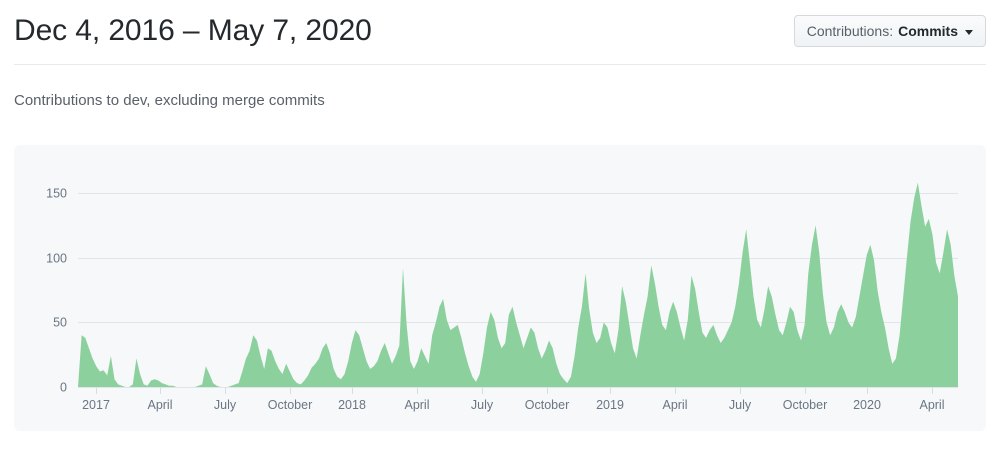 This screenshot has height=449, width=1000. I want to click on contributions-type-dropdown: Contributions: Commits, so click(889, 31).